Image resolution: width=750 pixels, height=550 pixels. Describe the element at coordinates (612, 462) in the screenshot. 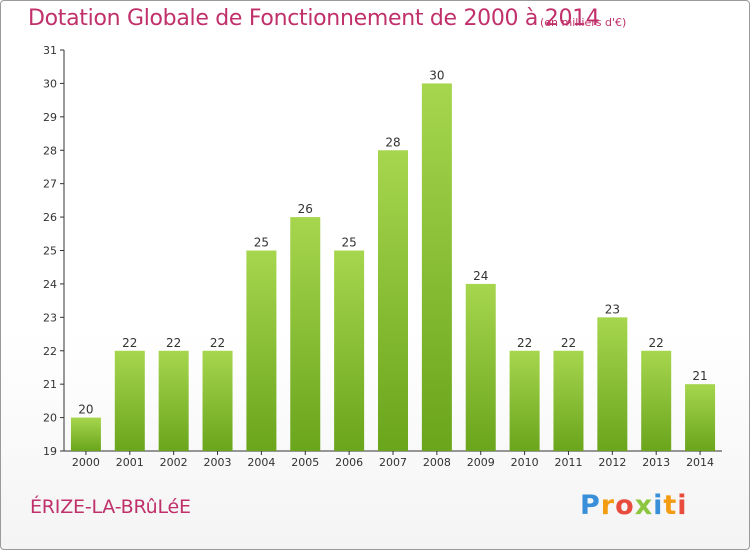

I see `x-tick-label: 2012` at that location.